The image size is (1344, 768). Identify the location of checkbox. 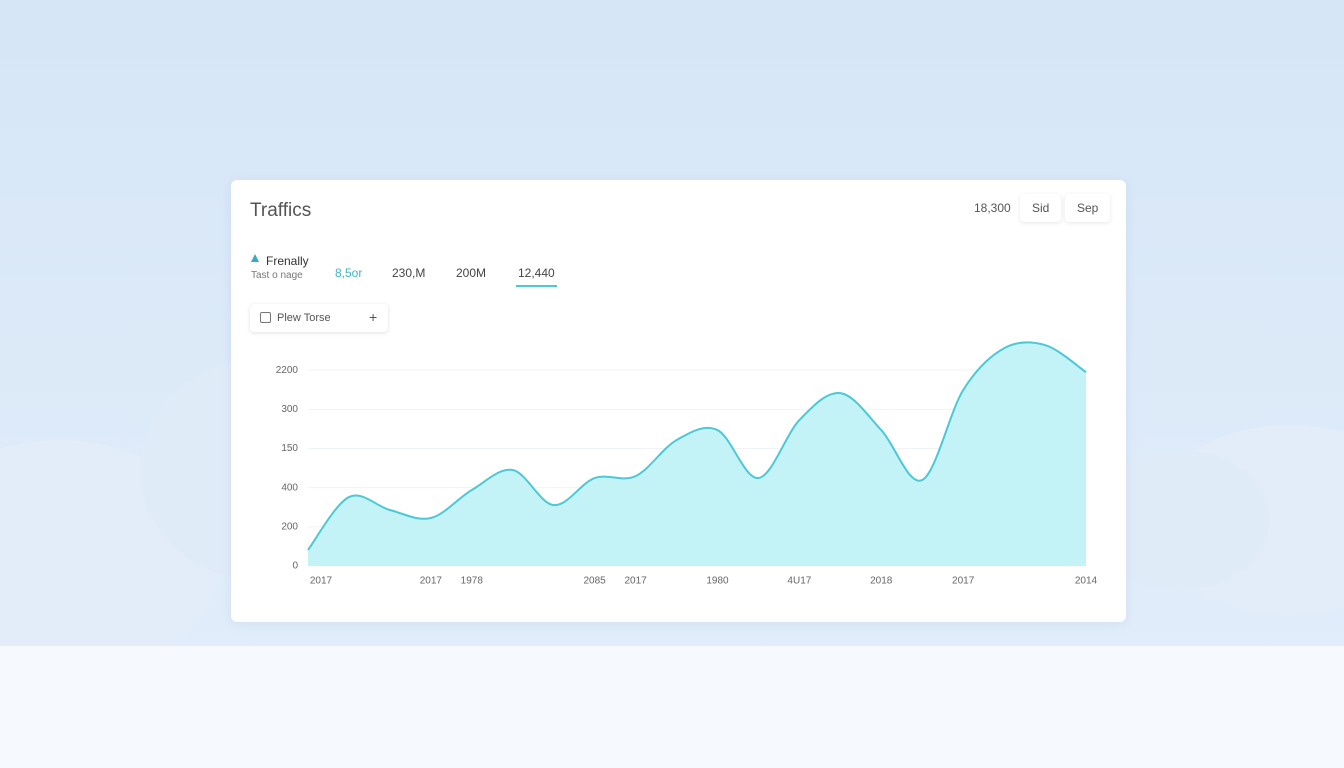
(265, 317).